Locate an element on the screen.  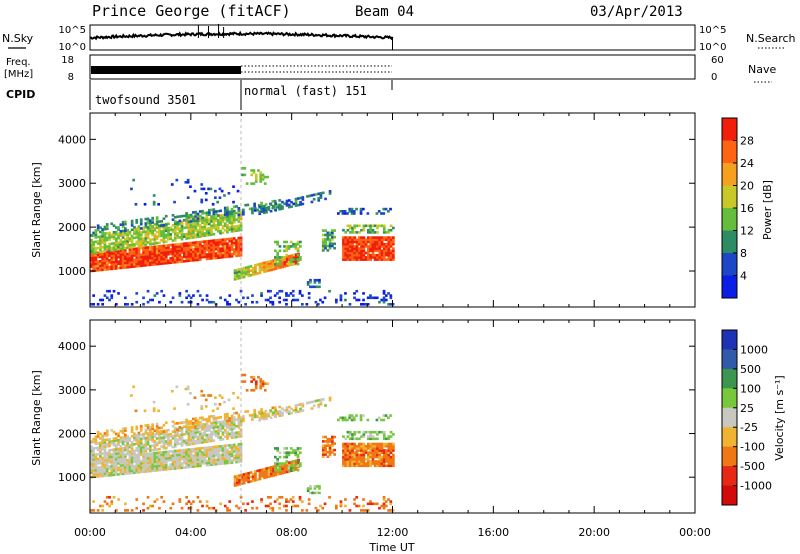
velocity-colorbar-tick: -25 is located at coordinates (749, 427).